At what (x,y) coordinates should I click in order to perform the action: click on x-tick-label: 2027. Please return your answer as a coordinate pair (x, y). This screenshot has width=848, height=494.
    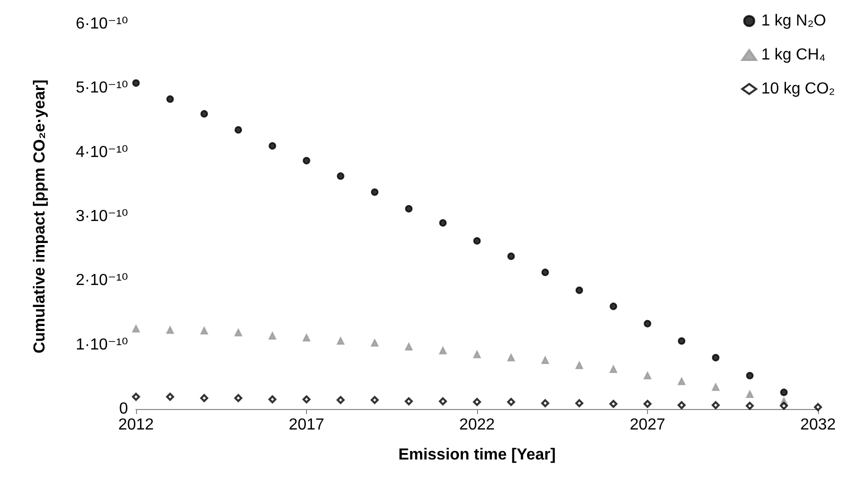
    Looking at the image, I should click on (648, 425).